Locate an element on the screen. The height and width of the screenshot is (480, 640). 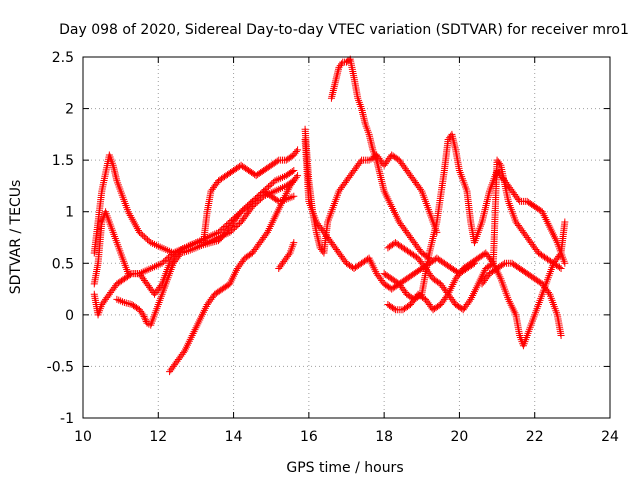
x-axis-label: GPS time / hours is located at coordinates (344, 468).